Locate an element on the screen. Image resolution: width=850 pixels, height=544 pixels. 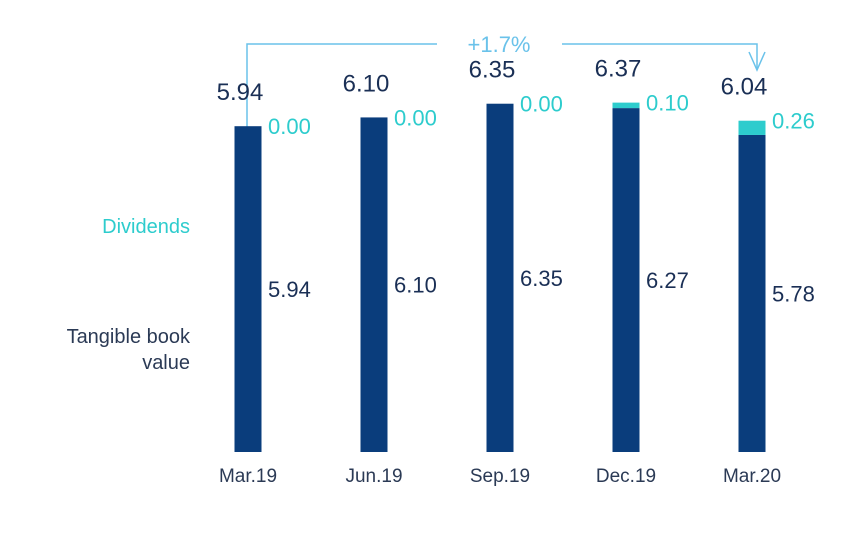
growth-label: +1.7% is located at coordinates (499, 44).